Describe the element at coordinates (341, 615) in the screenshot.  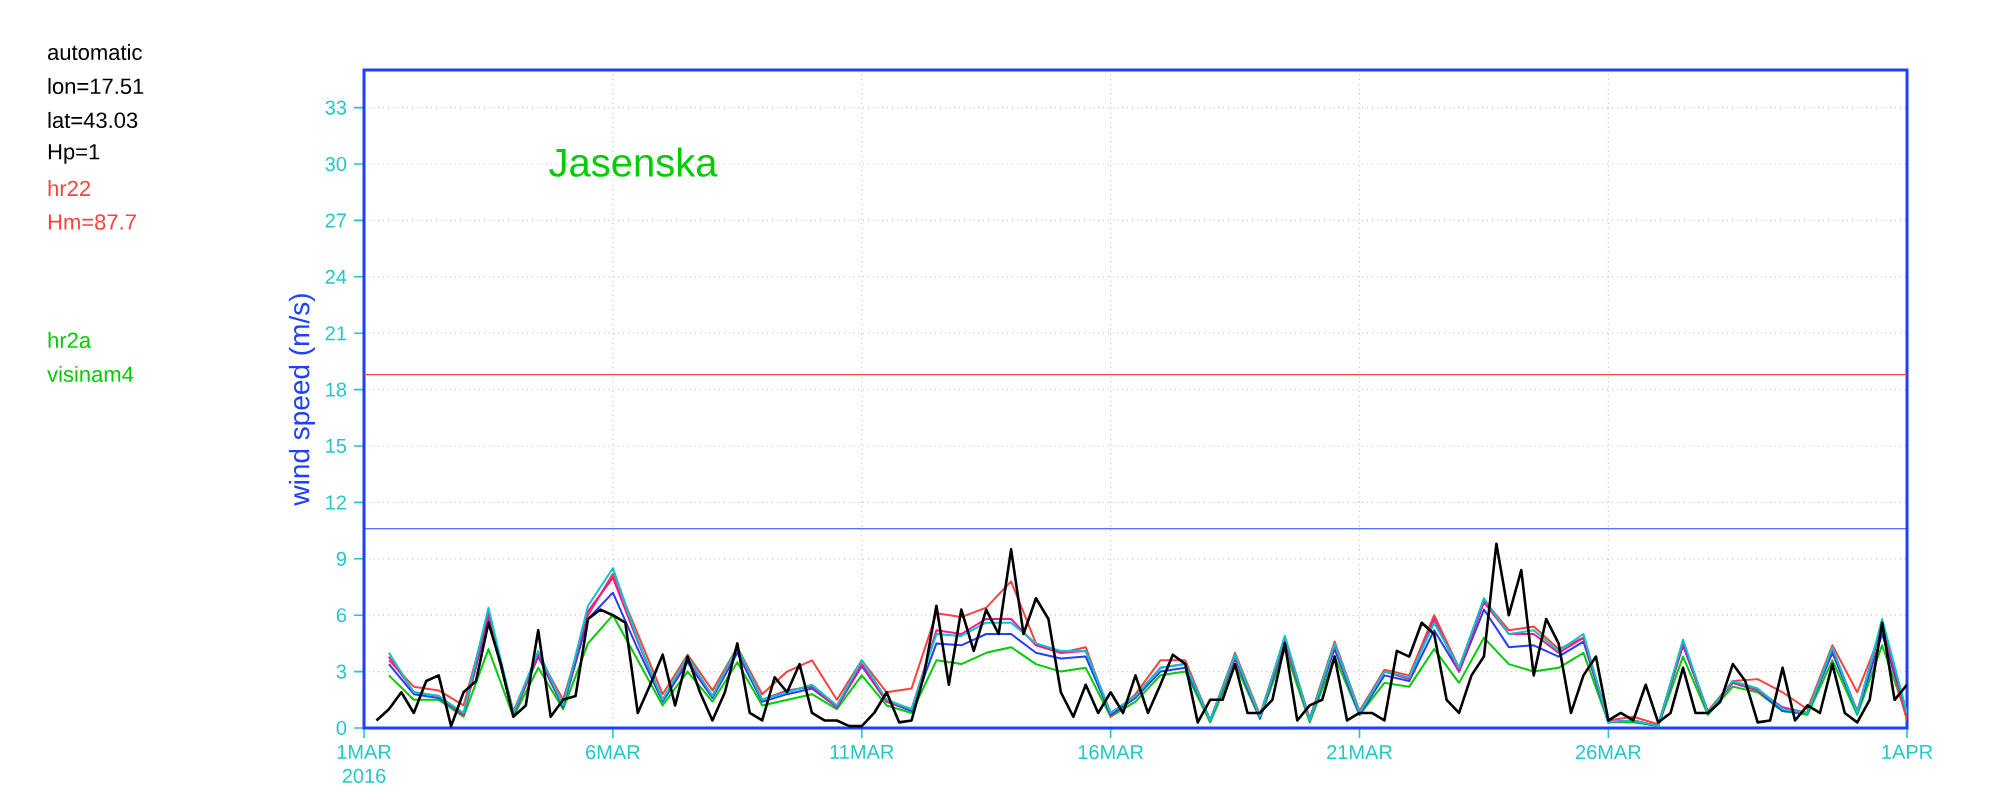
I see `y-tick-label: 6` at that location.